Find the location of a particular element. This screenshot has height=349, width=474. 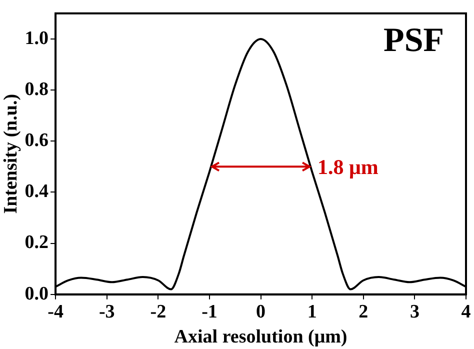

x-tick-label: 4 is located at coordinates (466, 312).